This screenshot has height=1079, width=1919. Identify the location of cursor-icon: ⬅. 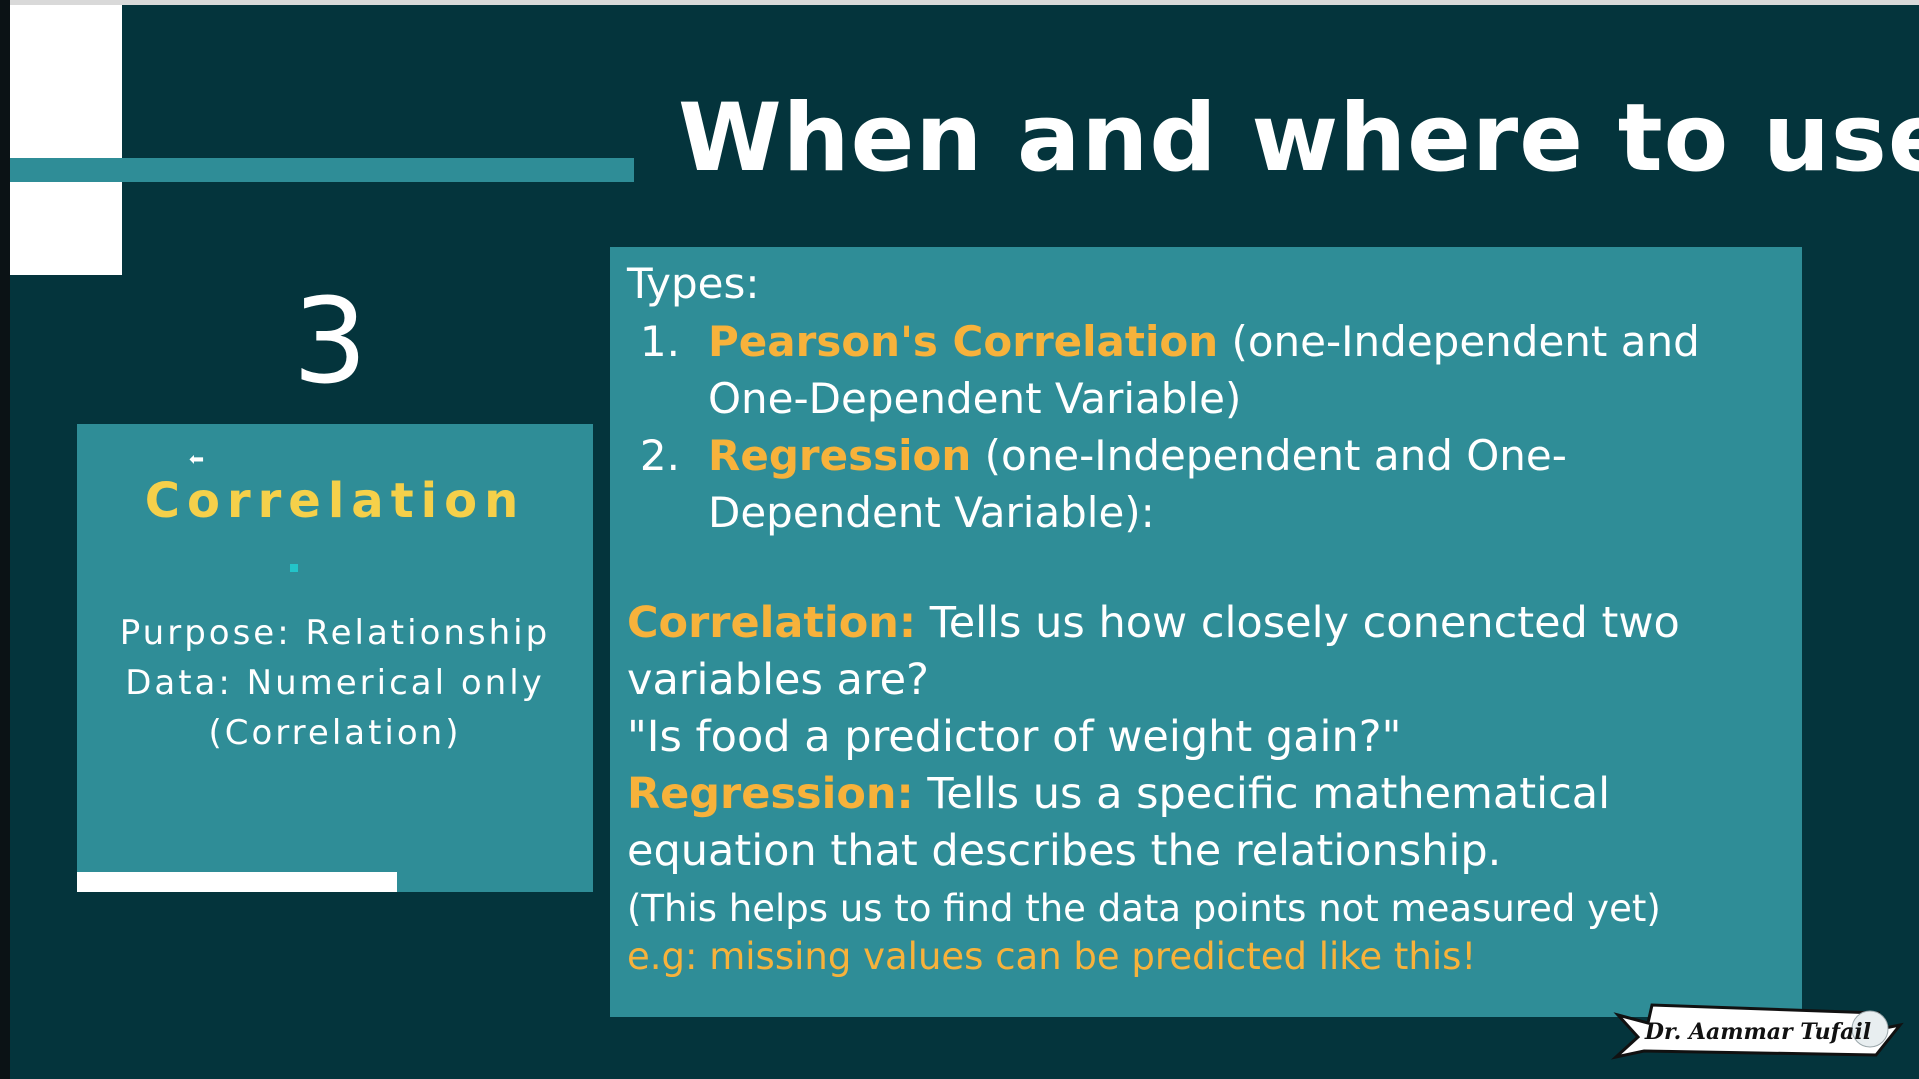
(197, 459).